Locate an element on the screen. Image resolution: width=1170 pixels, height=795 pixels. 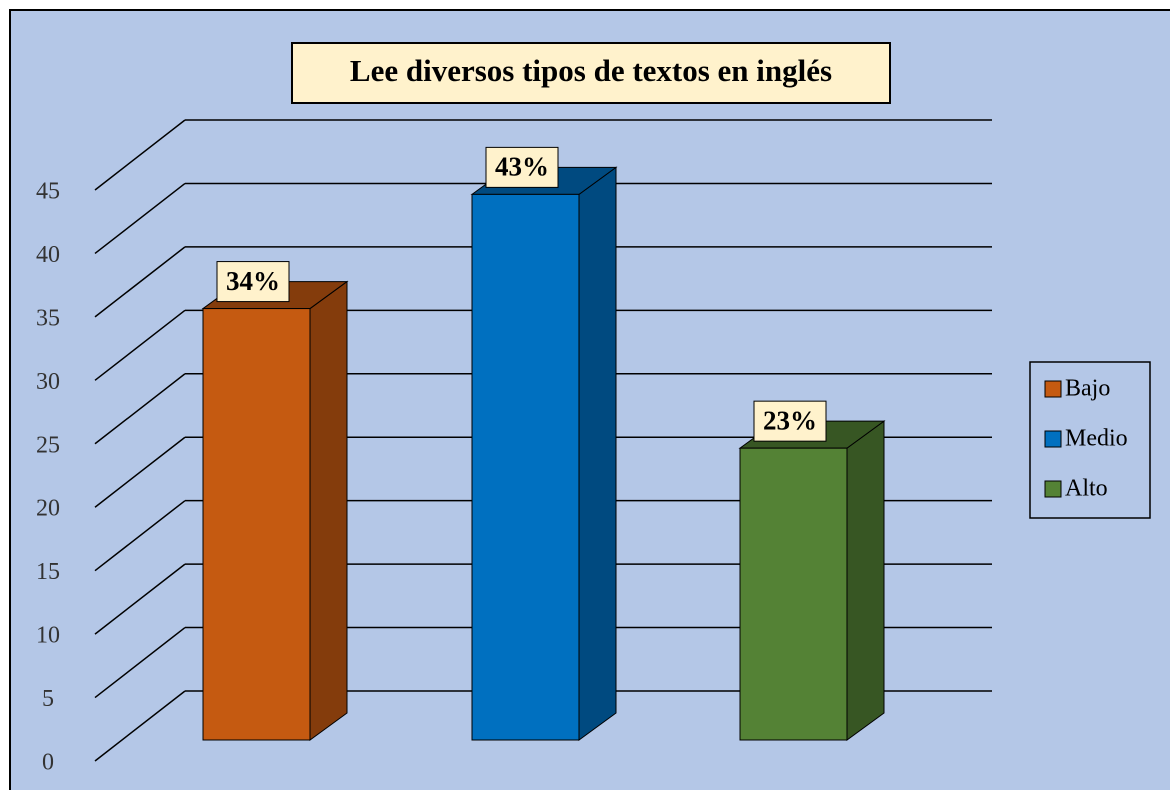
y-tick-label: 5 is located at coordinates (48, 699).